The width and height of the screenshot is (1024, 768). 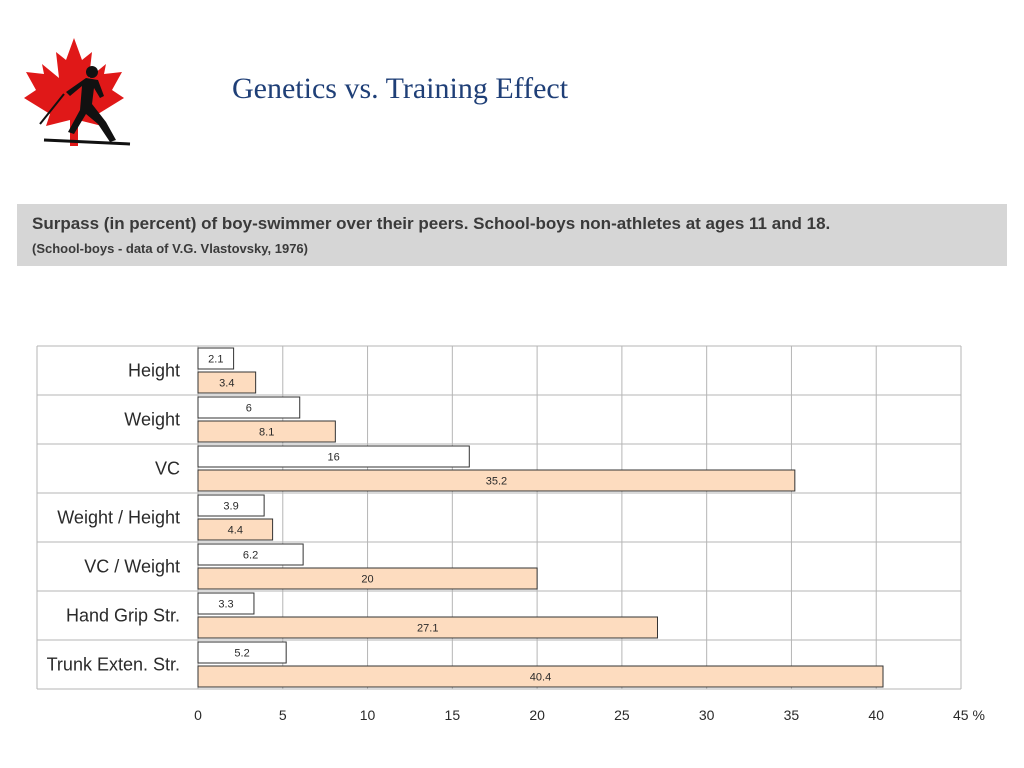 What do you see at coordinates (154, 371) in the screenshot?
I see `category-label: Height` at bounding box center [154, 371].